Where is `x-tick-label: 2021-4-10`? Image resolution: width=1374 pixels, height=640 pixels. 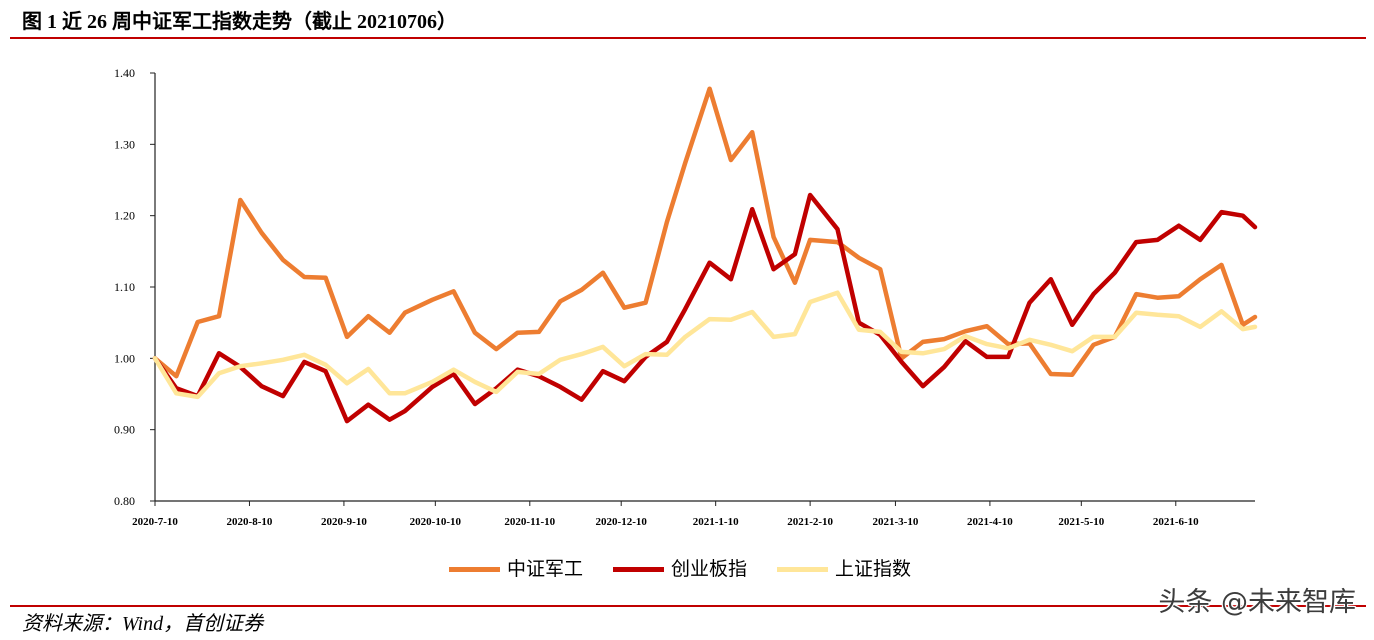 x-tick-label: 2021-4-10 is located at coordinates (990, 522).